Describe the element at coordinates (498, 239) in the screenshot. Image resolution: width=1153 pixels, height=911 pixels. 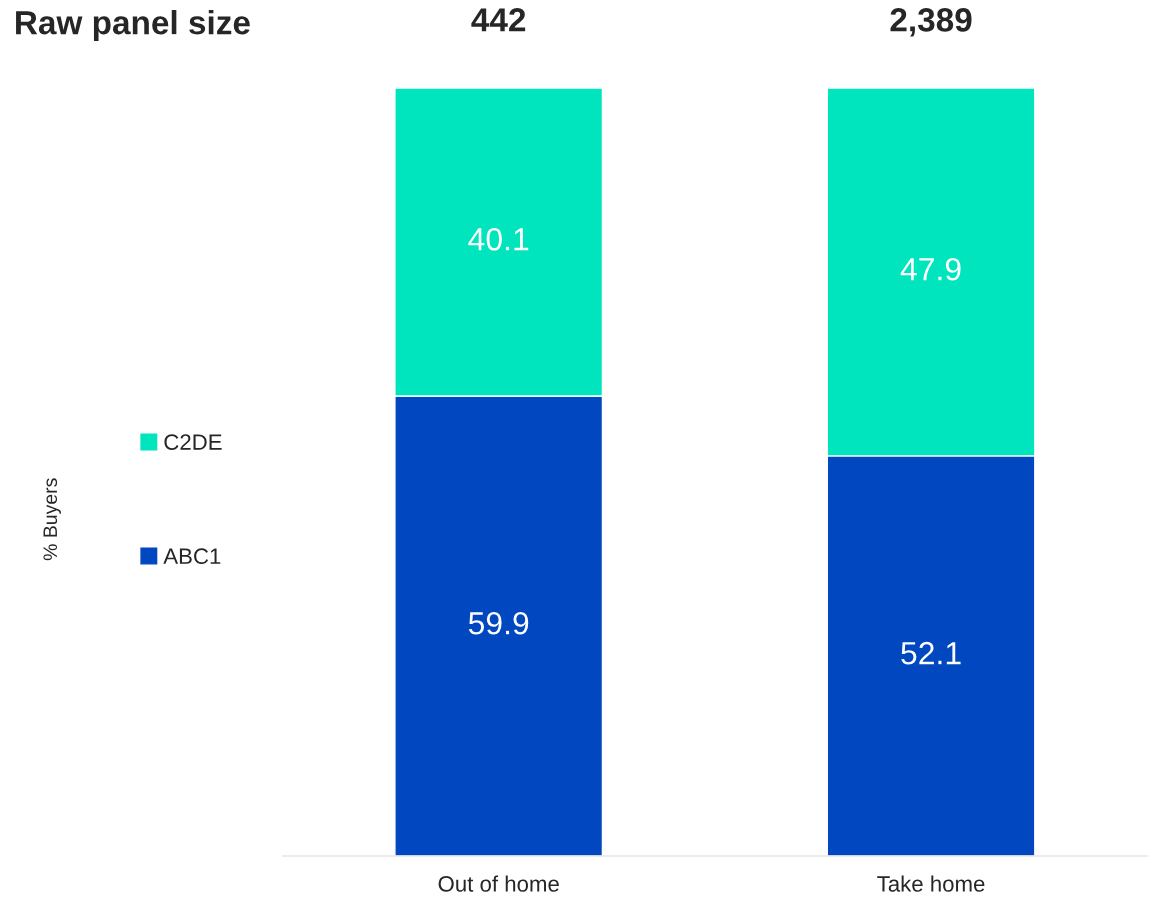
I see `data-label: 40.1` at that location.